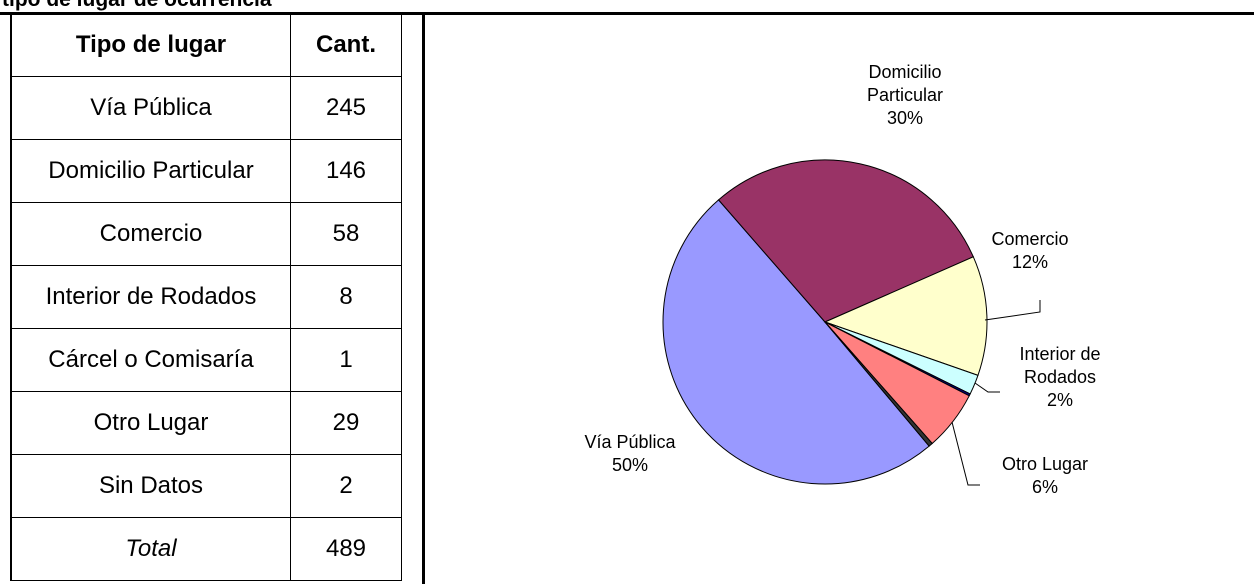  I want to click on slice-label-line: Comercio, so click(1029, 239).